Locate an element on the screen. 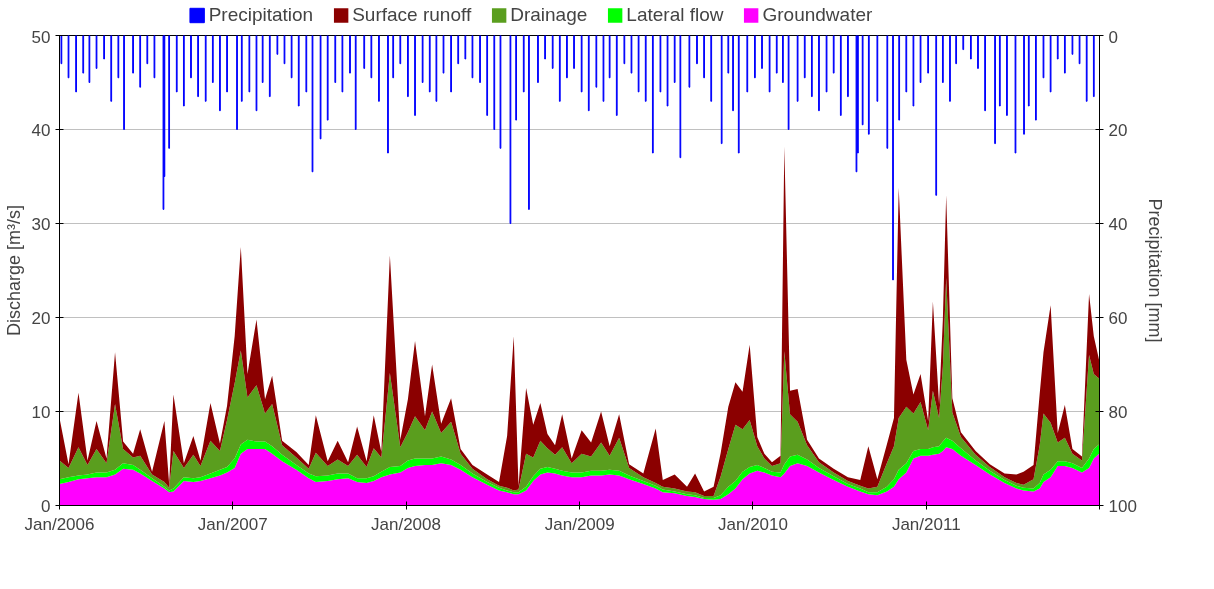 The width and height of the screenshot is (1214, 589). y-tick-label: 30 is located at coordinates (41, 224).